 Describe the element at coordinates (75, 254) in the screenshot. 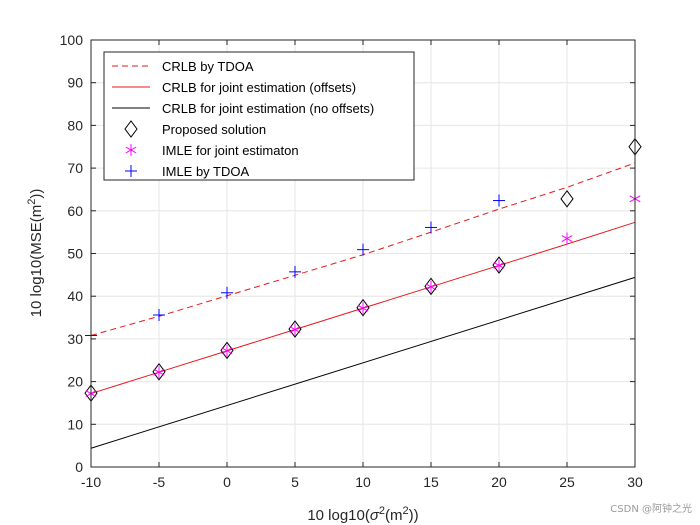

I see `y-tick-label: 50` at that location.